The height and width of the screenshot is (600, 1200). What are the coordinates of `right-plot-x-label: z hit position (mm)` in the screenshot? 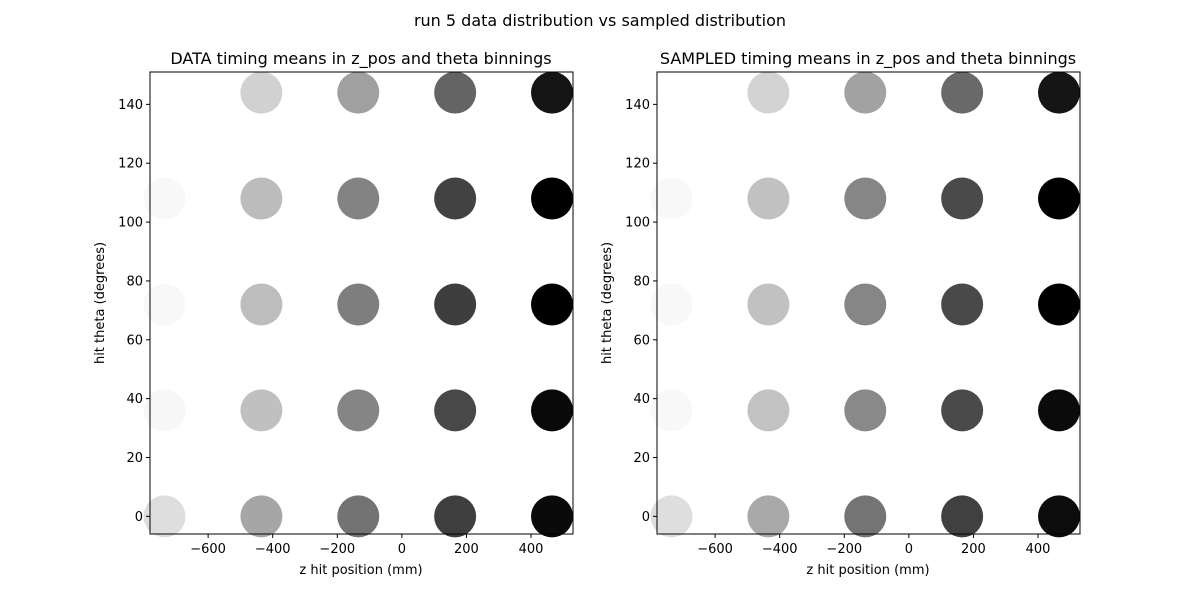 It's located at (867, 570).